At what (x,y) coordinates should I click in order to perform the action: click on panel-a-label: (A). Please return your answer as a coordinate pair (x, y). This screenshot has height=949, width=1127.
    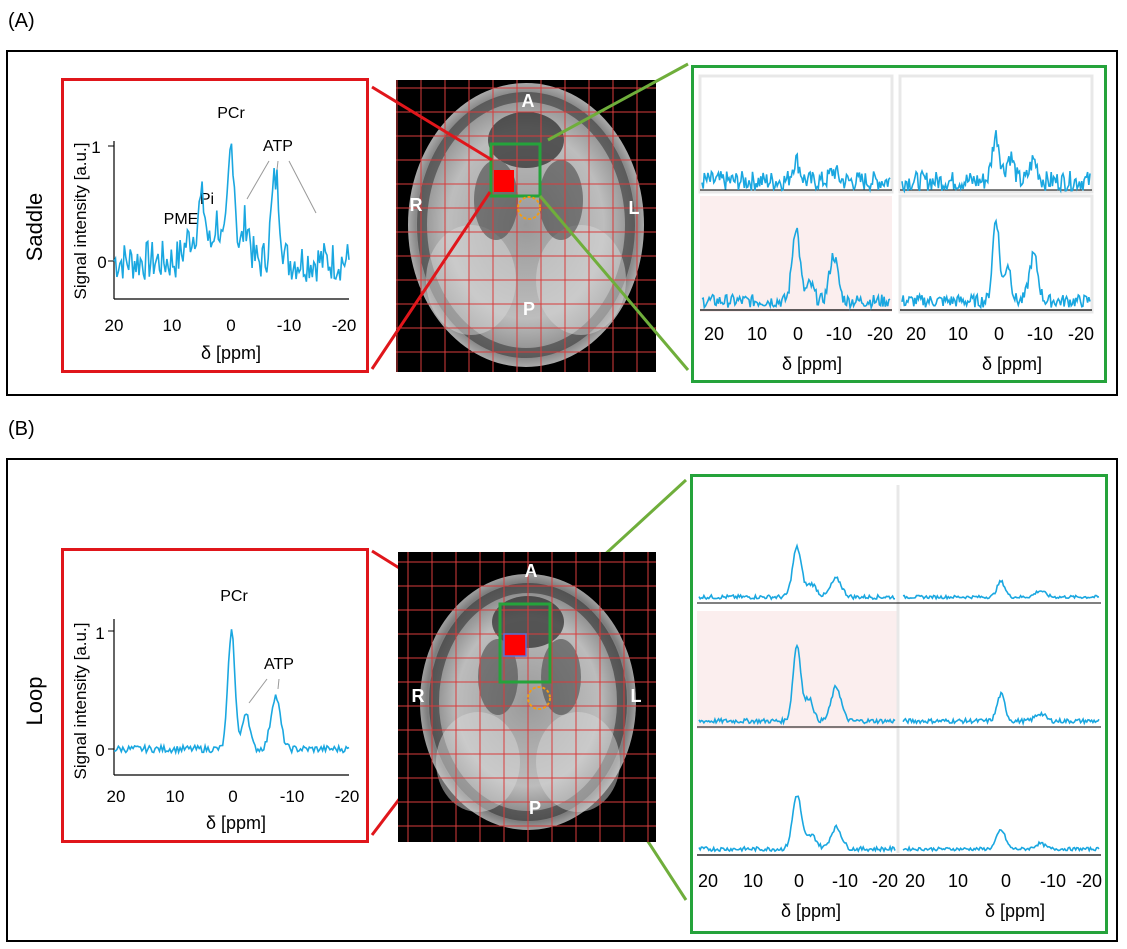
    Looking at the image, I should click on (21, 21).